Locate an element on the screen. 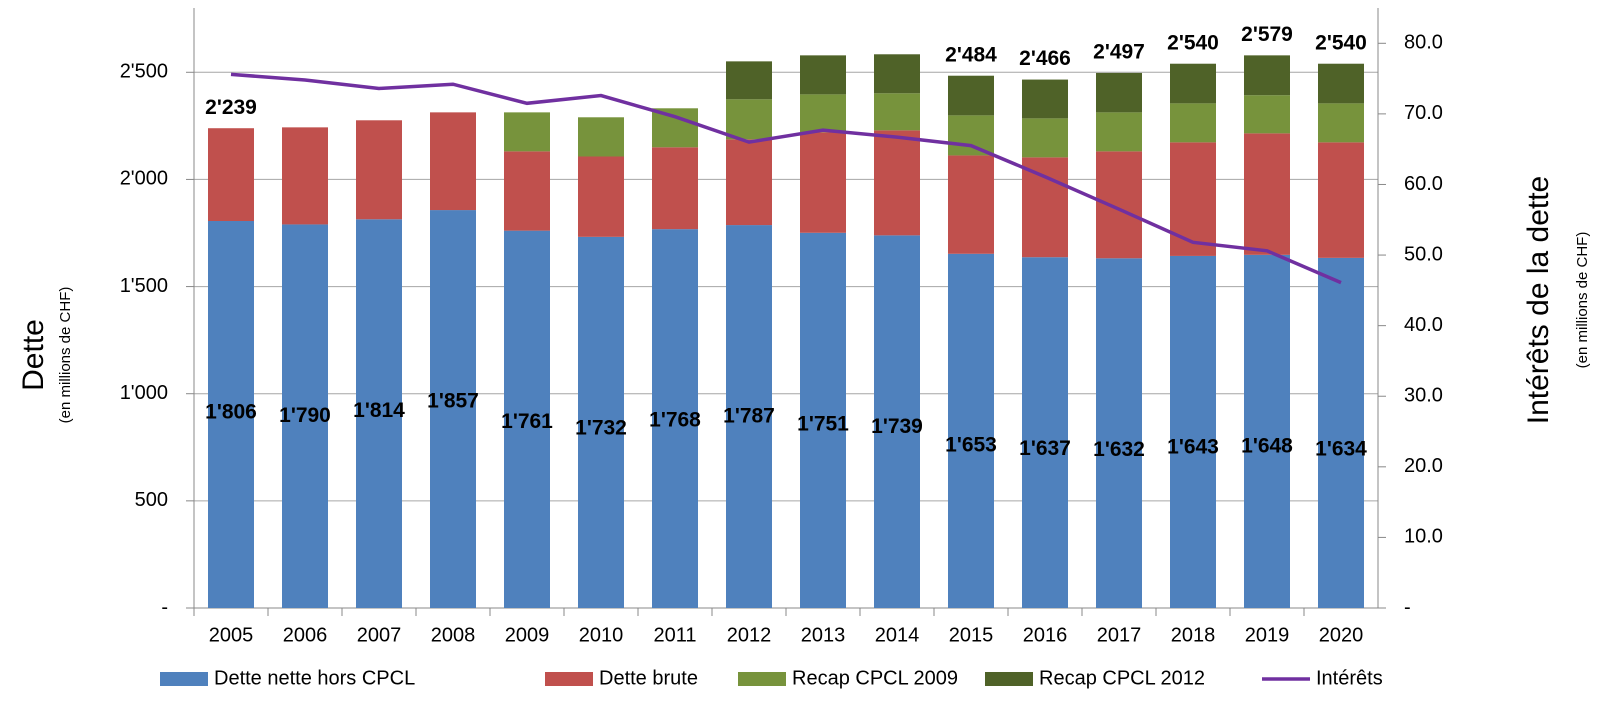 The image size is (1602, 706). total-label: 2'466 is located at coordinates (1045, 58).